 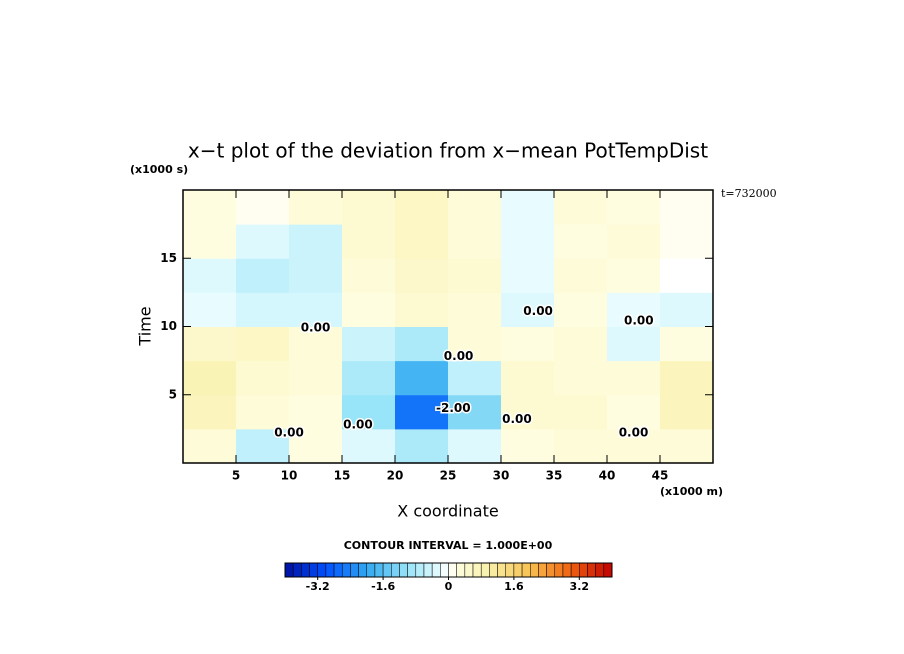 What do you see at coordinates (449, 586) in the screenshot?
I see `colorbar-tick-label: 0` at bounding box center [449, 586].